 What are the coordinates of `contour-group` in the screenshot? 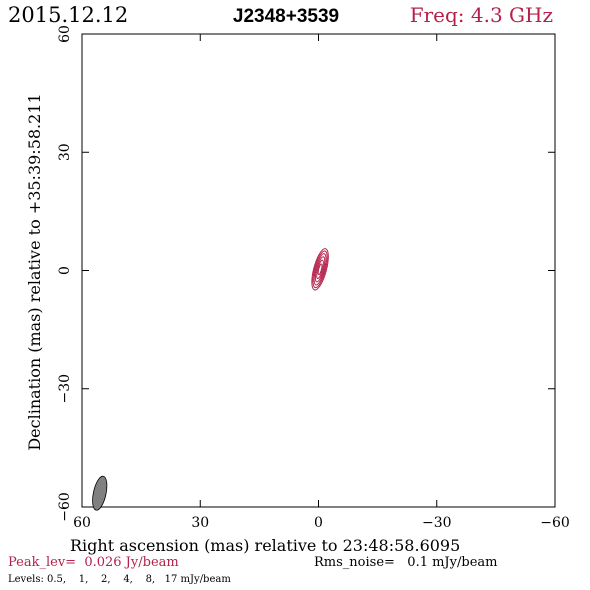 It's located at (320, 269).